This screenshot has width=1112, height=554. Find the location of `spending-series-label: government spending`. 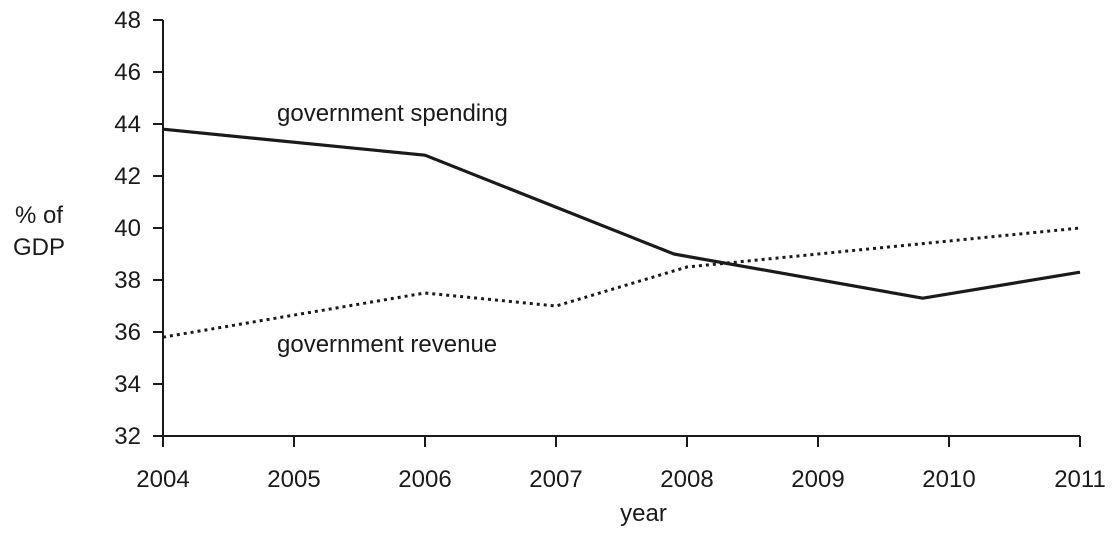

spending-series-label: government spending is located at coordinates (392, 113).